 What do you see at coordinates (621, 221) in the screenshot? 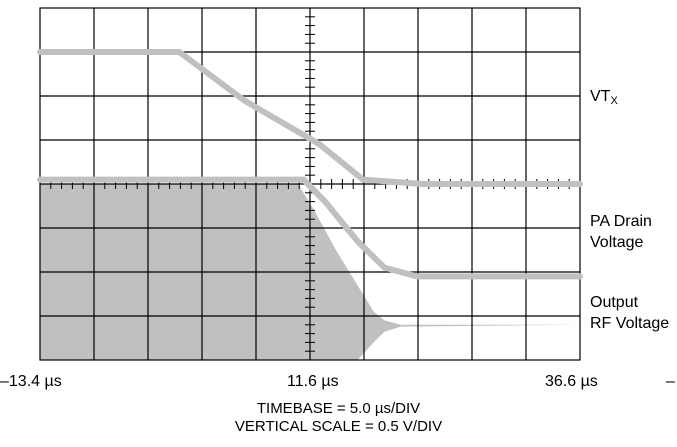
I see `pa-drain-label-line1: PA Drain` at bounding box center [621, 221].